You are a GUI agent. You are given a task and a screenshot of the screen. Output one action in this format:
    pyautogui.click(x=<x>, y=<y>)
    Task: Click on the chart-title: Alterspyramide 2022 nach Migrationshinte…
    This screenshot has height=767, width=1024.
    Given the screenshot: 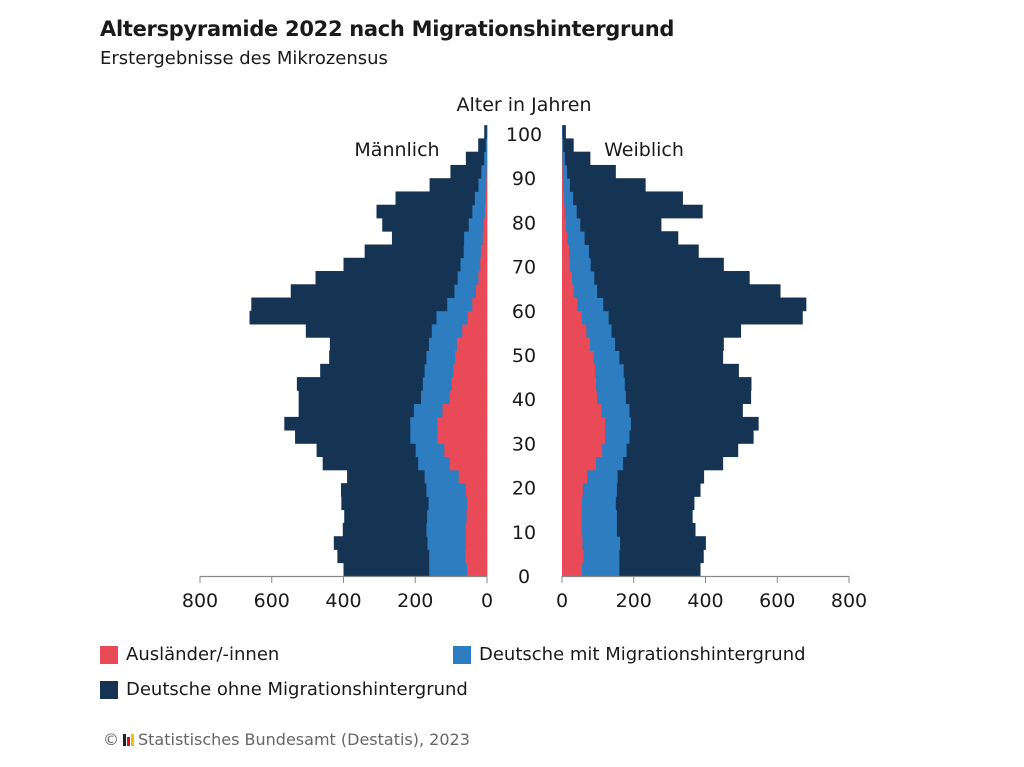 What is the action you would take?
    pyautogui.click(x=387, y=29)
    